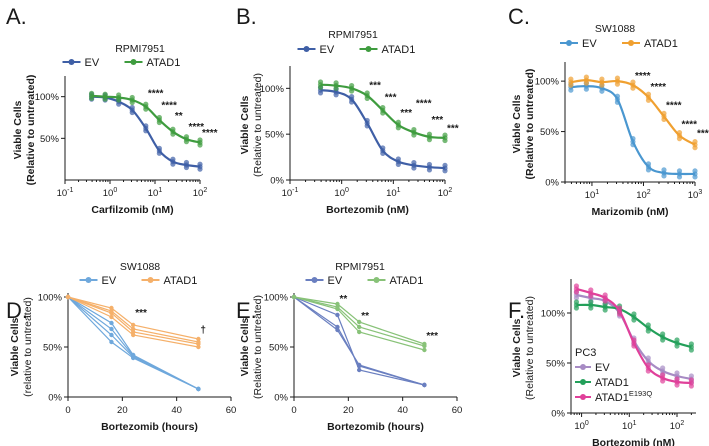  I want to click on x-axis-label: Carfilzomib (nM), so click(132, 210).